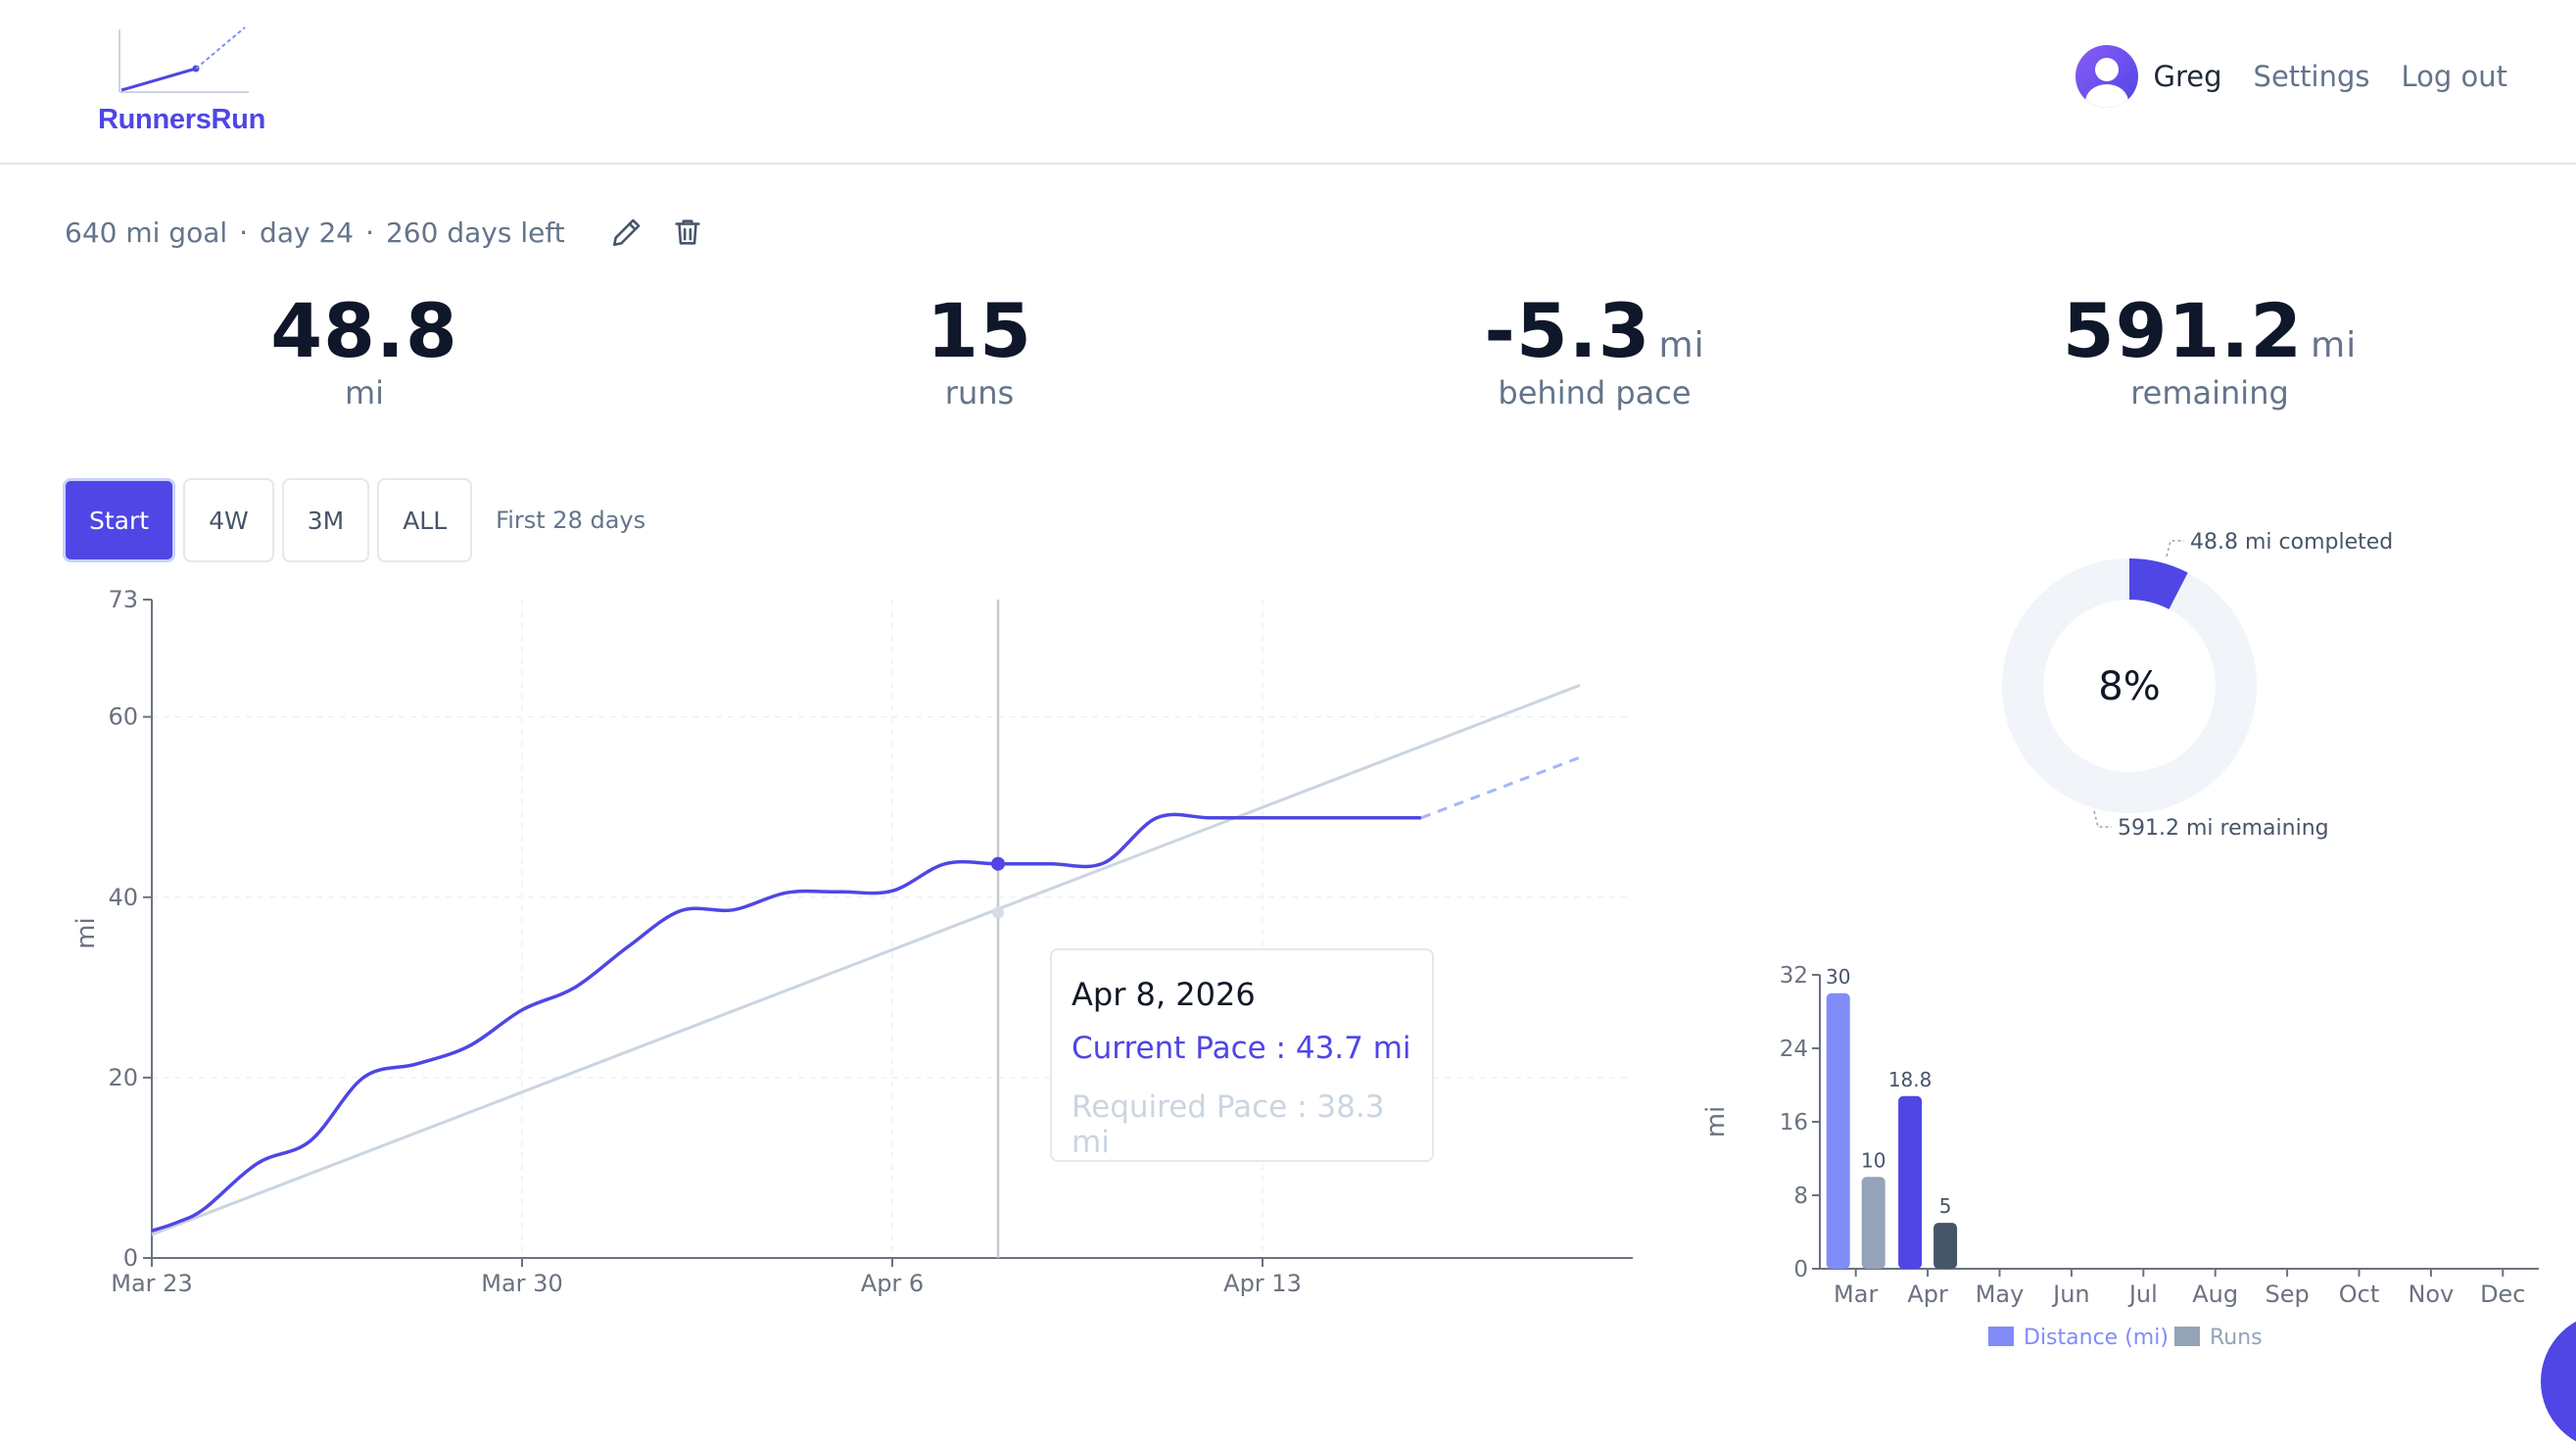  What do you see at coordinates (1794, 976) in the screenshot?
I see `y-tick-label: 32` at bounding box center [1794, 976].